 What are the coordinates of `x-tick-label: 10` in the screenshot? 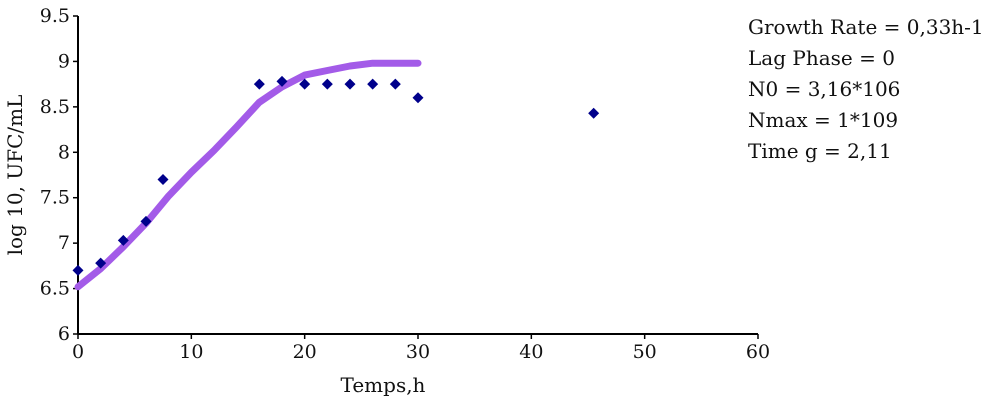 It's located at (191, 352).